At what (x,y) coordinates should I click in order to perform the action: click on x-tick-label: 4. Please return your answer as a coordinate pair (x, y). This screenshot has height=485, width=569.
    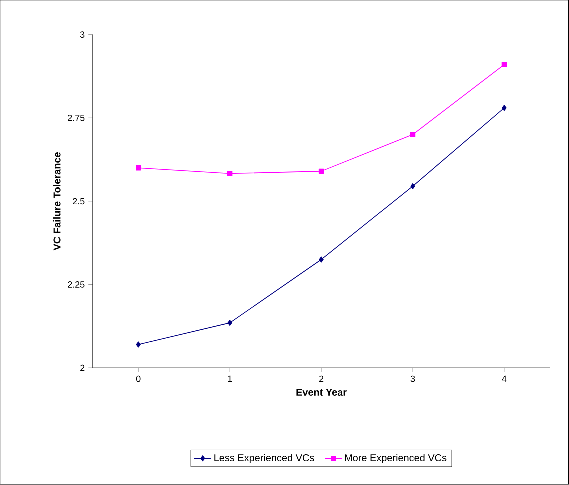
    Looking at the image, I should click on (504, 379).